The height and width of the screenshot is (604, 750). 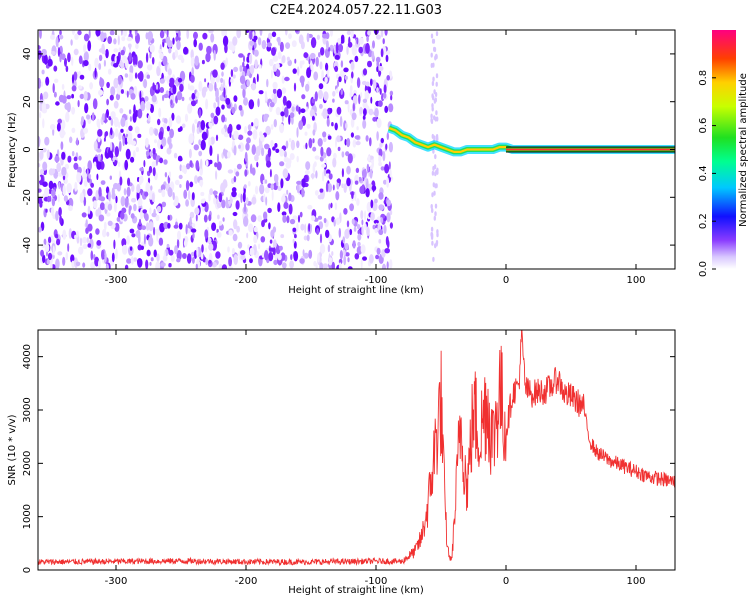 I want to click on y-tick-label: 40, so click(x=27, y=54).